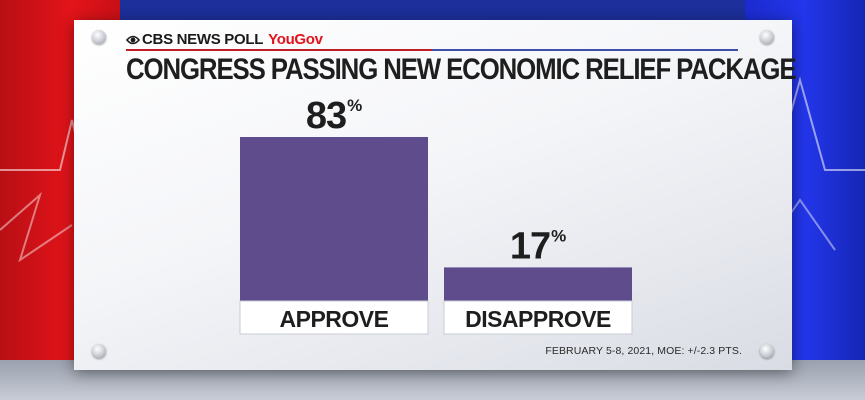 This screenshot has width=865, height=400. Describe the element at coordinates (133, 39) in the screenshot. I see `cbs-eye-logo-icon` at that location.